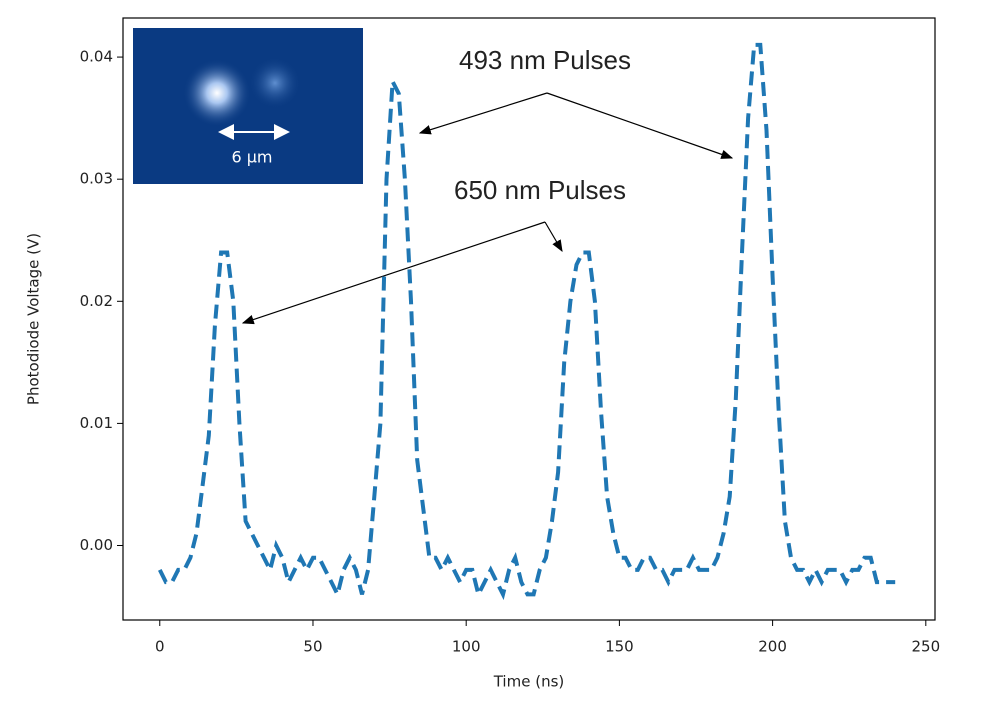 The image size is (984, 712). What do you see at coordinates (96, 179) in the screenshot?
I see `y-tick-label: 0.03` at bounding box center [96, 179].